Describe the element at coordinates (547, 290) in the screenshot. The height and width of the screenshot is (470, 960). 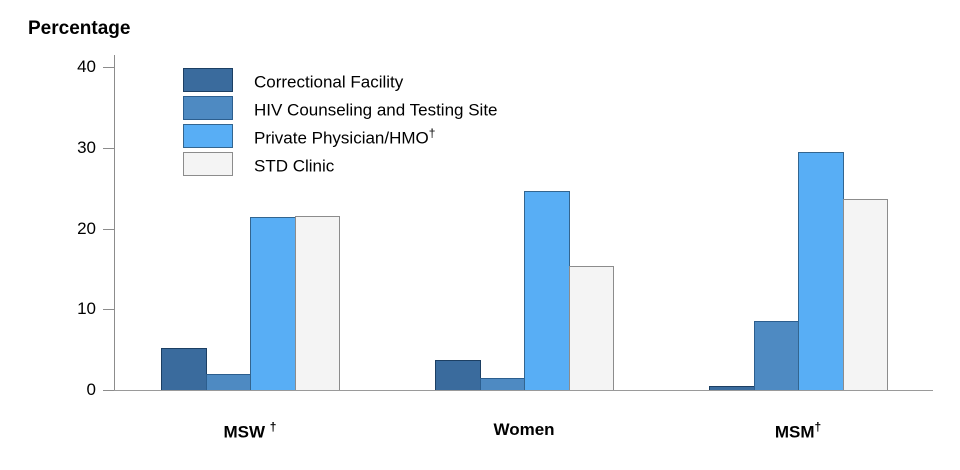
I see `bar-women-private-physician-hmo` at that location.